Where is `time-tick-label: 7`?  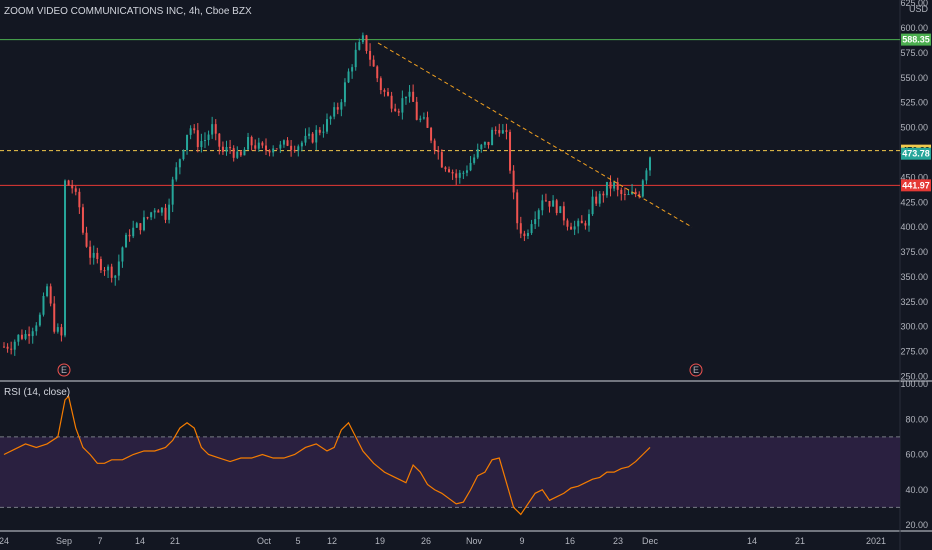 time-tick-label: 7 is located at coordinates (99, 541).